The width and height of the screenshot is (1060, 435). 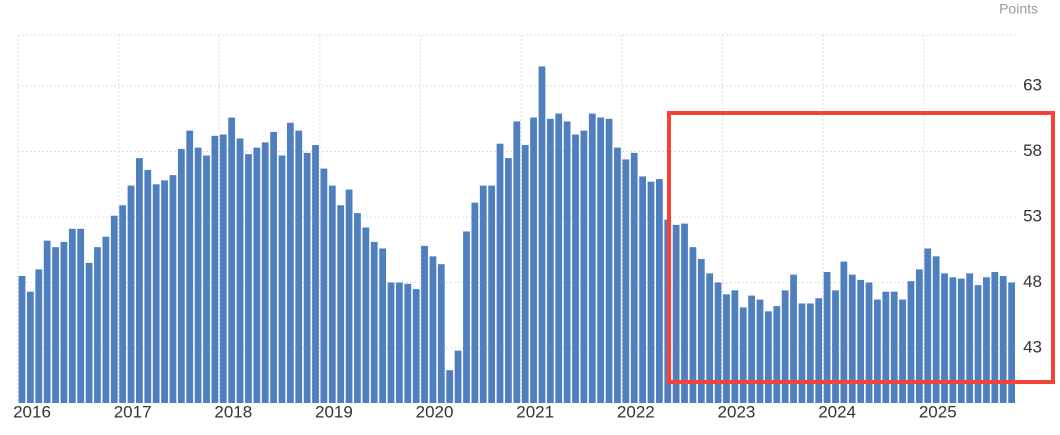 What do you see at coordinates (32, 411) in the screenshot?
I see `x-tick-label: 2016` at bounding box center [32, 411].